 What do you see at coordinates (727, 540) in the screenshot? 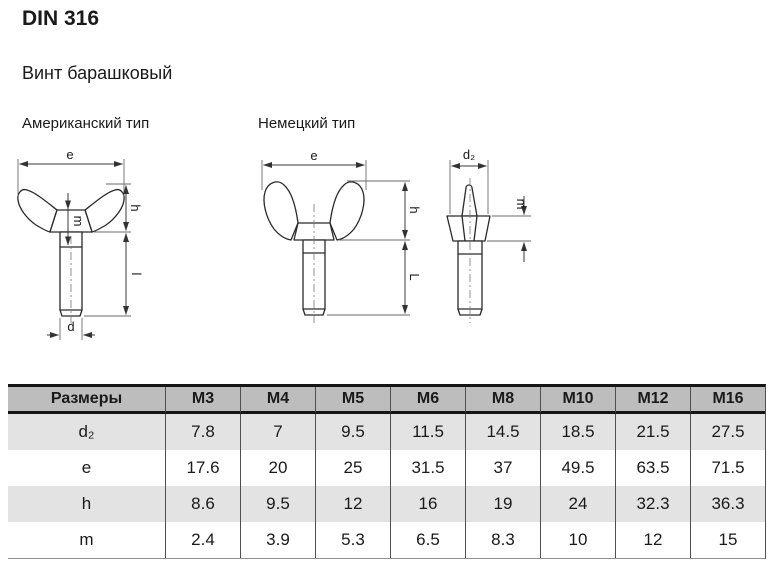
I see `cell-m-m16: 15` at bounding box center [727, 540].